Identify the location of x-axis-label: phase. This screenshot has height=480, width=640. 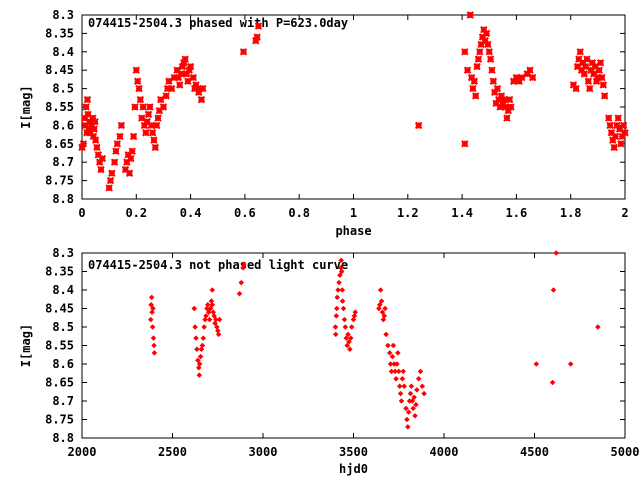
(353, 231).